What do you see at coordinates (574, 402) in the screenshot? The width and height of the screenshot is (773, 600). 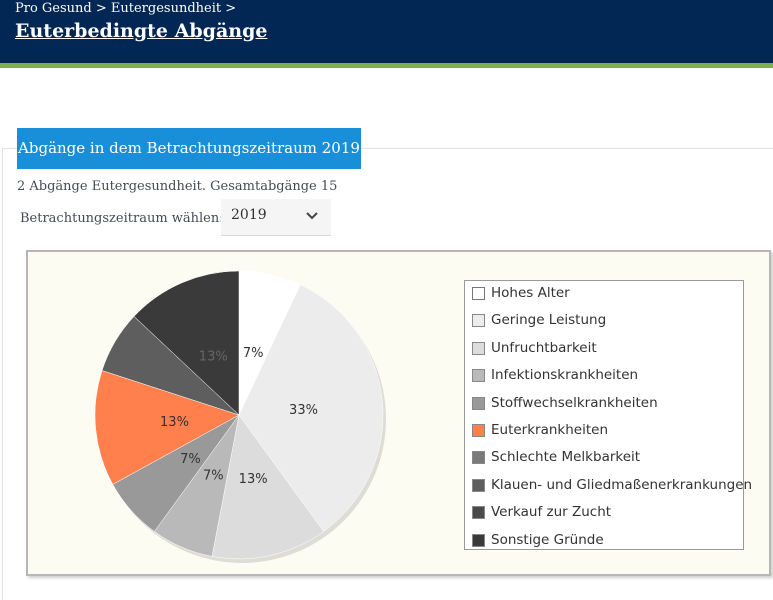 I see `legend-label: Stoffwechselkrankheiten` at bounding box center [574, 402].